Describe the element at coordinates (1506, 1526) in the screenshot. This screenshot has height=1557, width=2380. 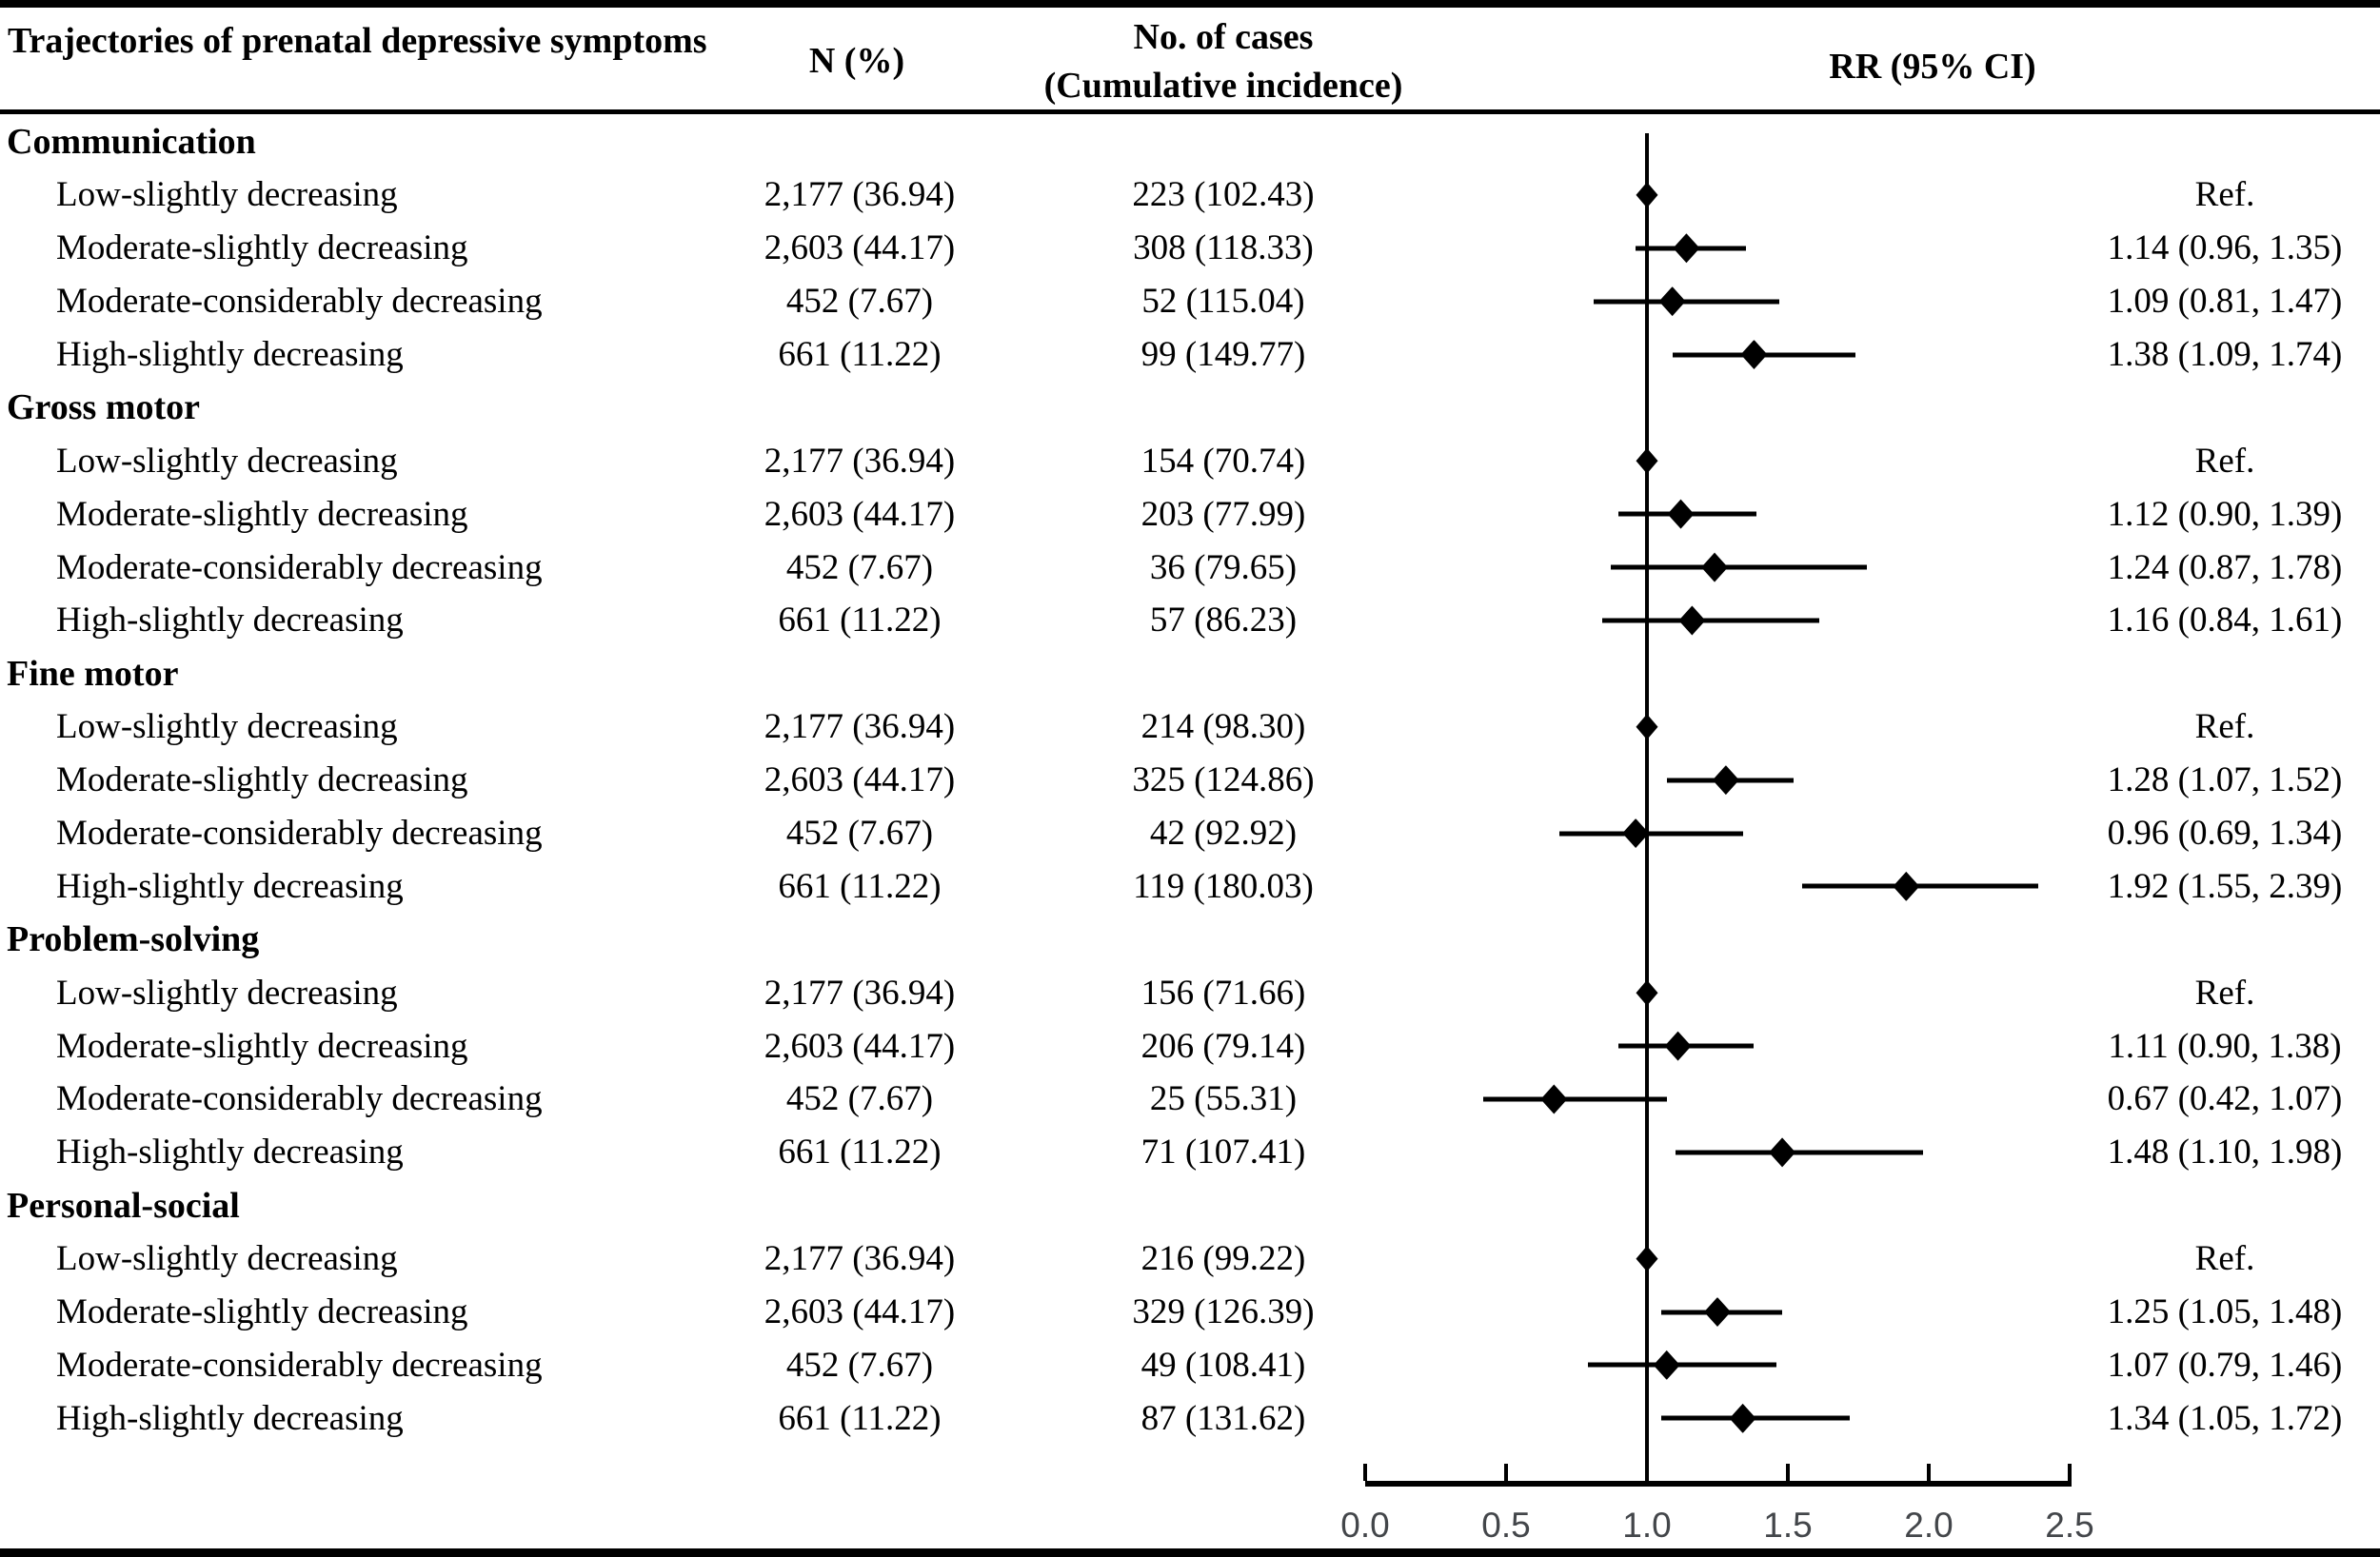
I see `x-axis-tick-label: 0.5` at that location.